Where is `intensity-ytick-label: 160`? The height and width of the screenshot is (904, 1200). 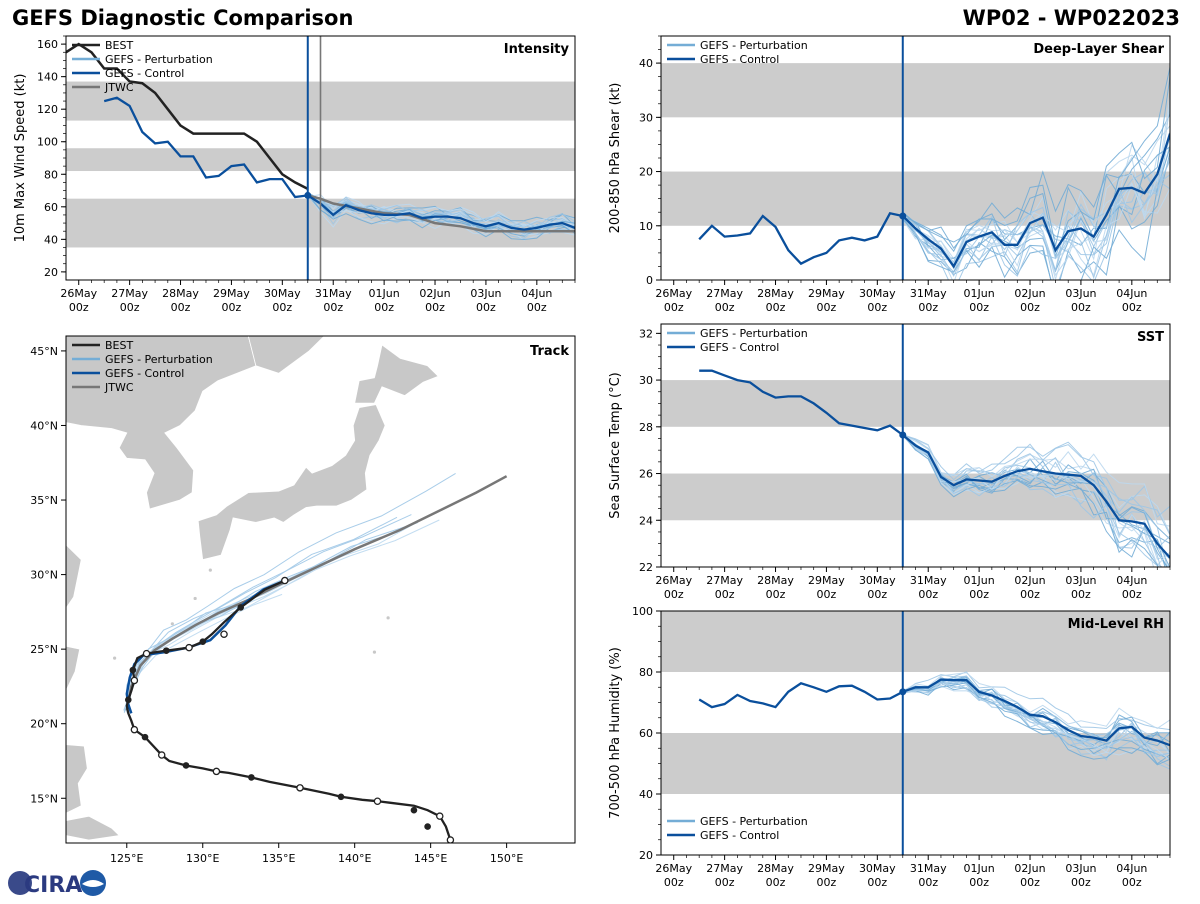
intensity-ytick-label: 160 is located at coordinates (47, 44).